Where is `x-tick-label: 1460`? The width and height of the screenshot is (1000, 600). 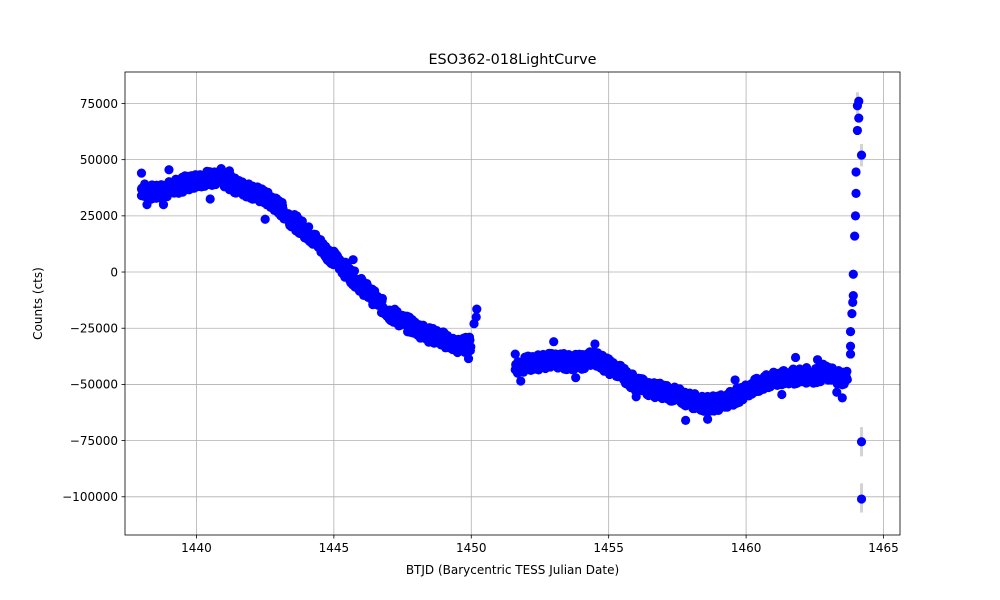
x-tick-label: 1460 is located at coordinates (746, 548).